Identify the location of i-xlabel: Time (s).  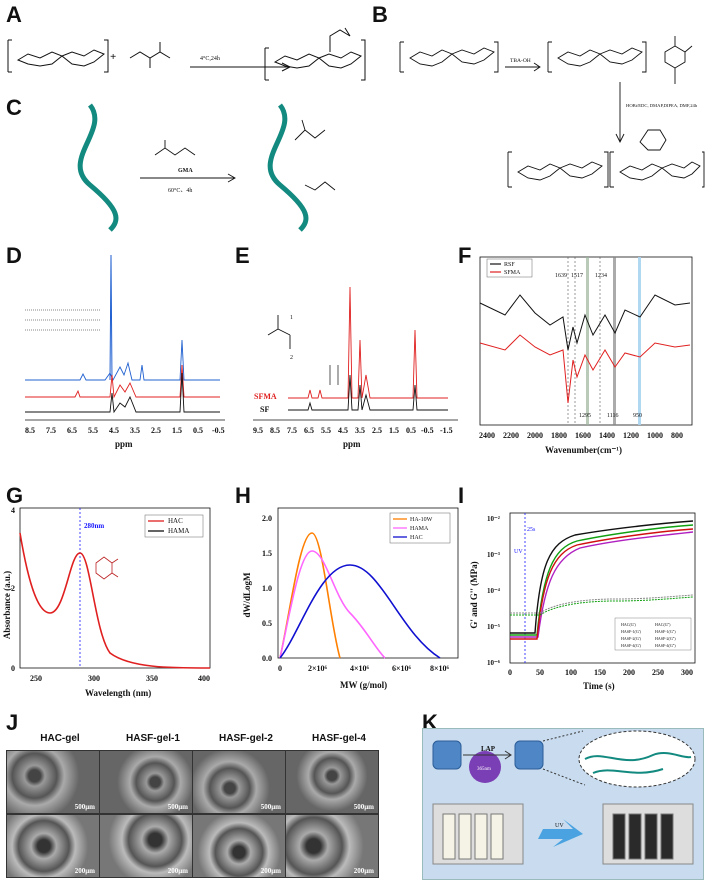
(599, 686).